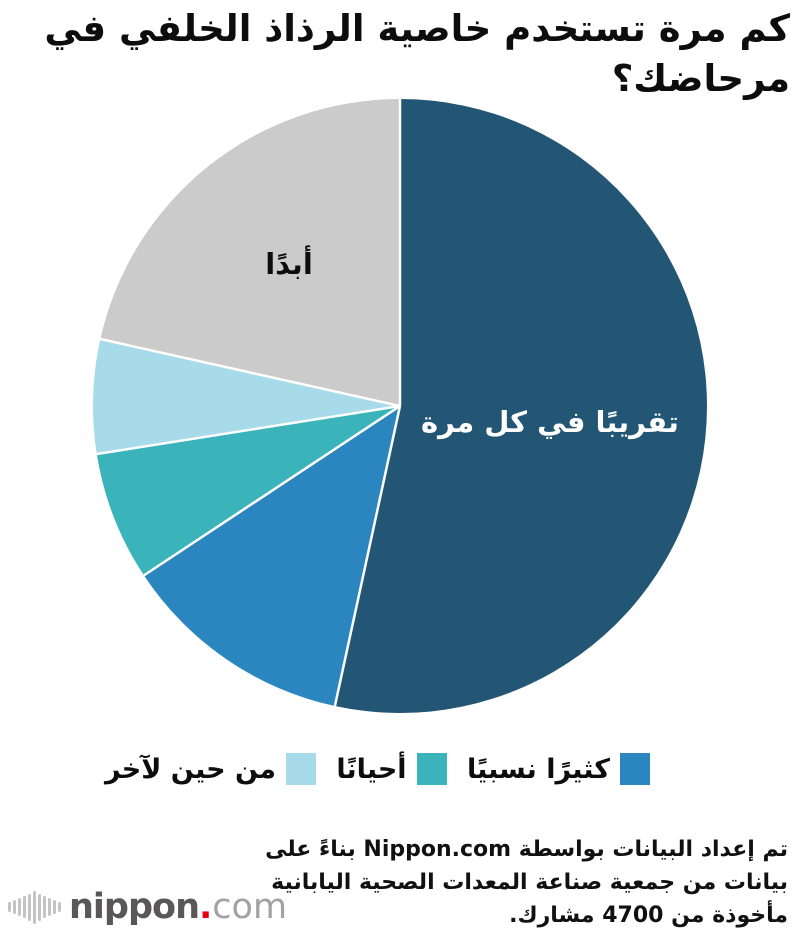 The image size is (800, 938). What do you see at coordinates (538, 769) in the screenshot?
I see `legend-label-relatively-often: كثيرًا نسبيًا` at bounding box center [538, 769].